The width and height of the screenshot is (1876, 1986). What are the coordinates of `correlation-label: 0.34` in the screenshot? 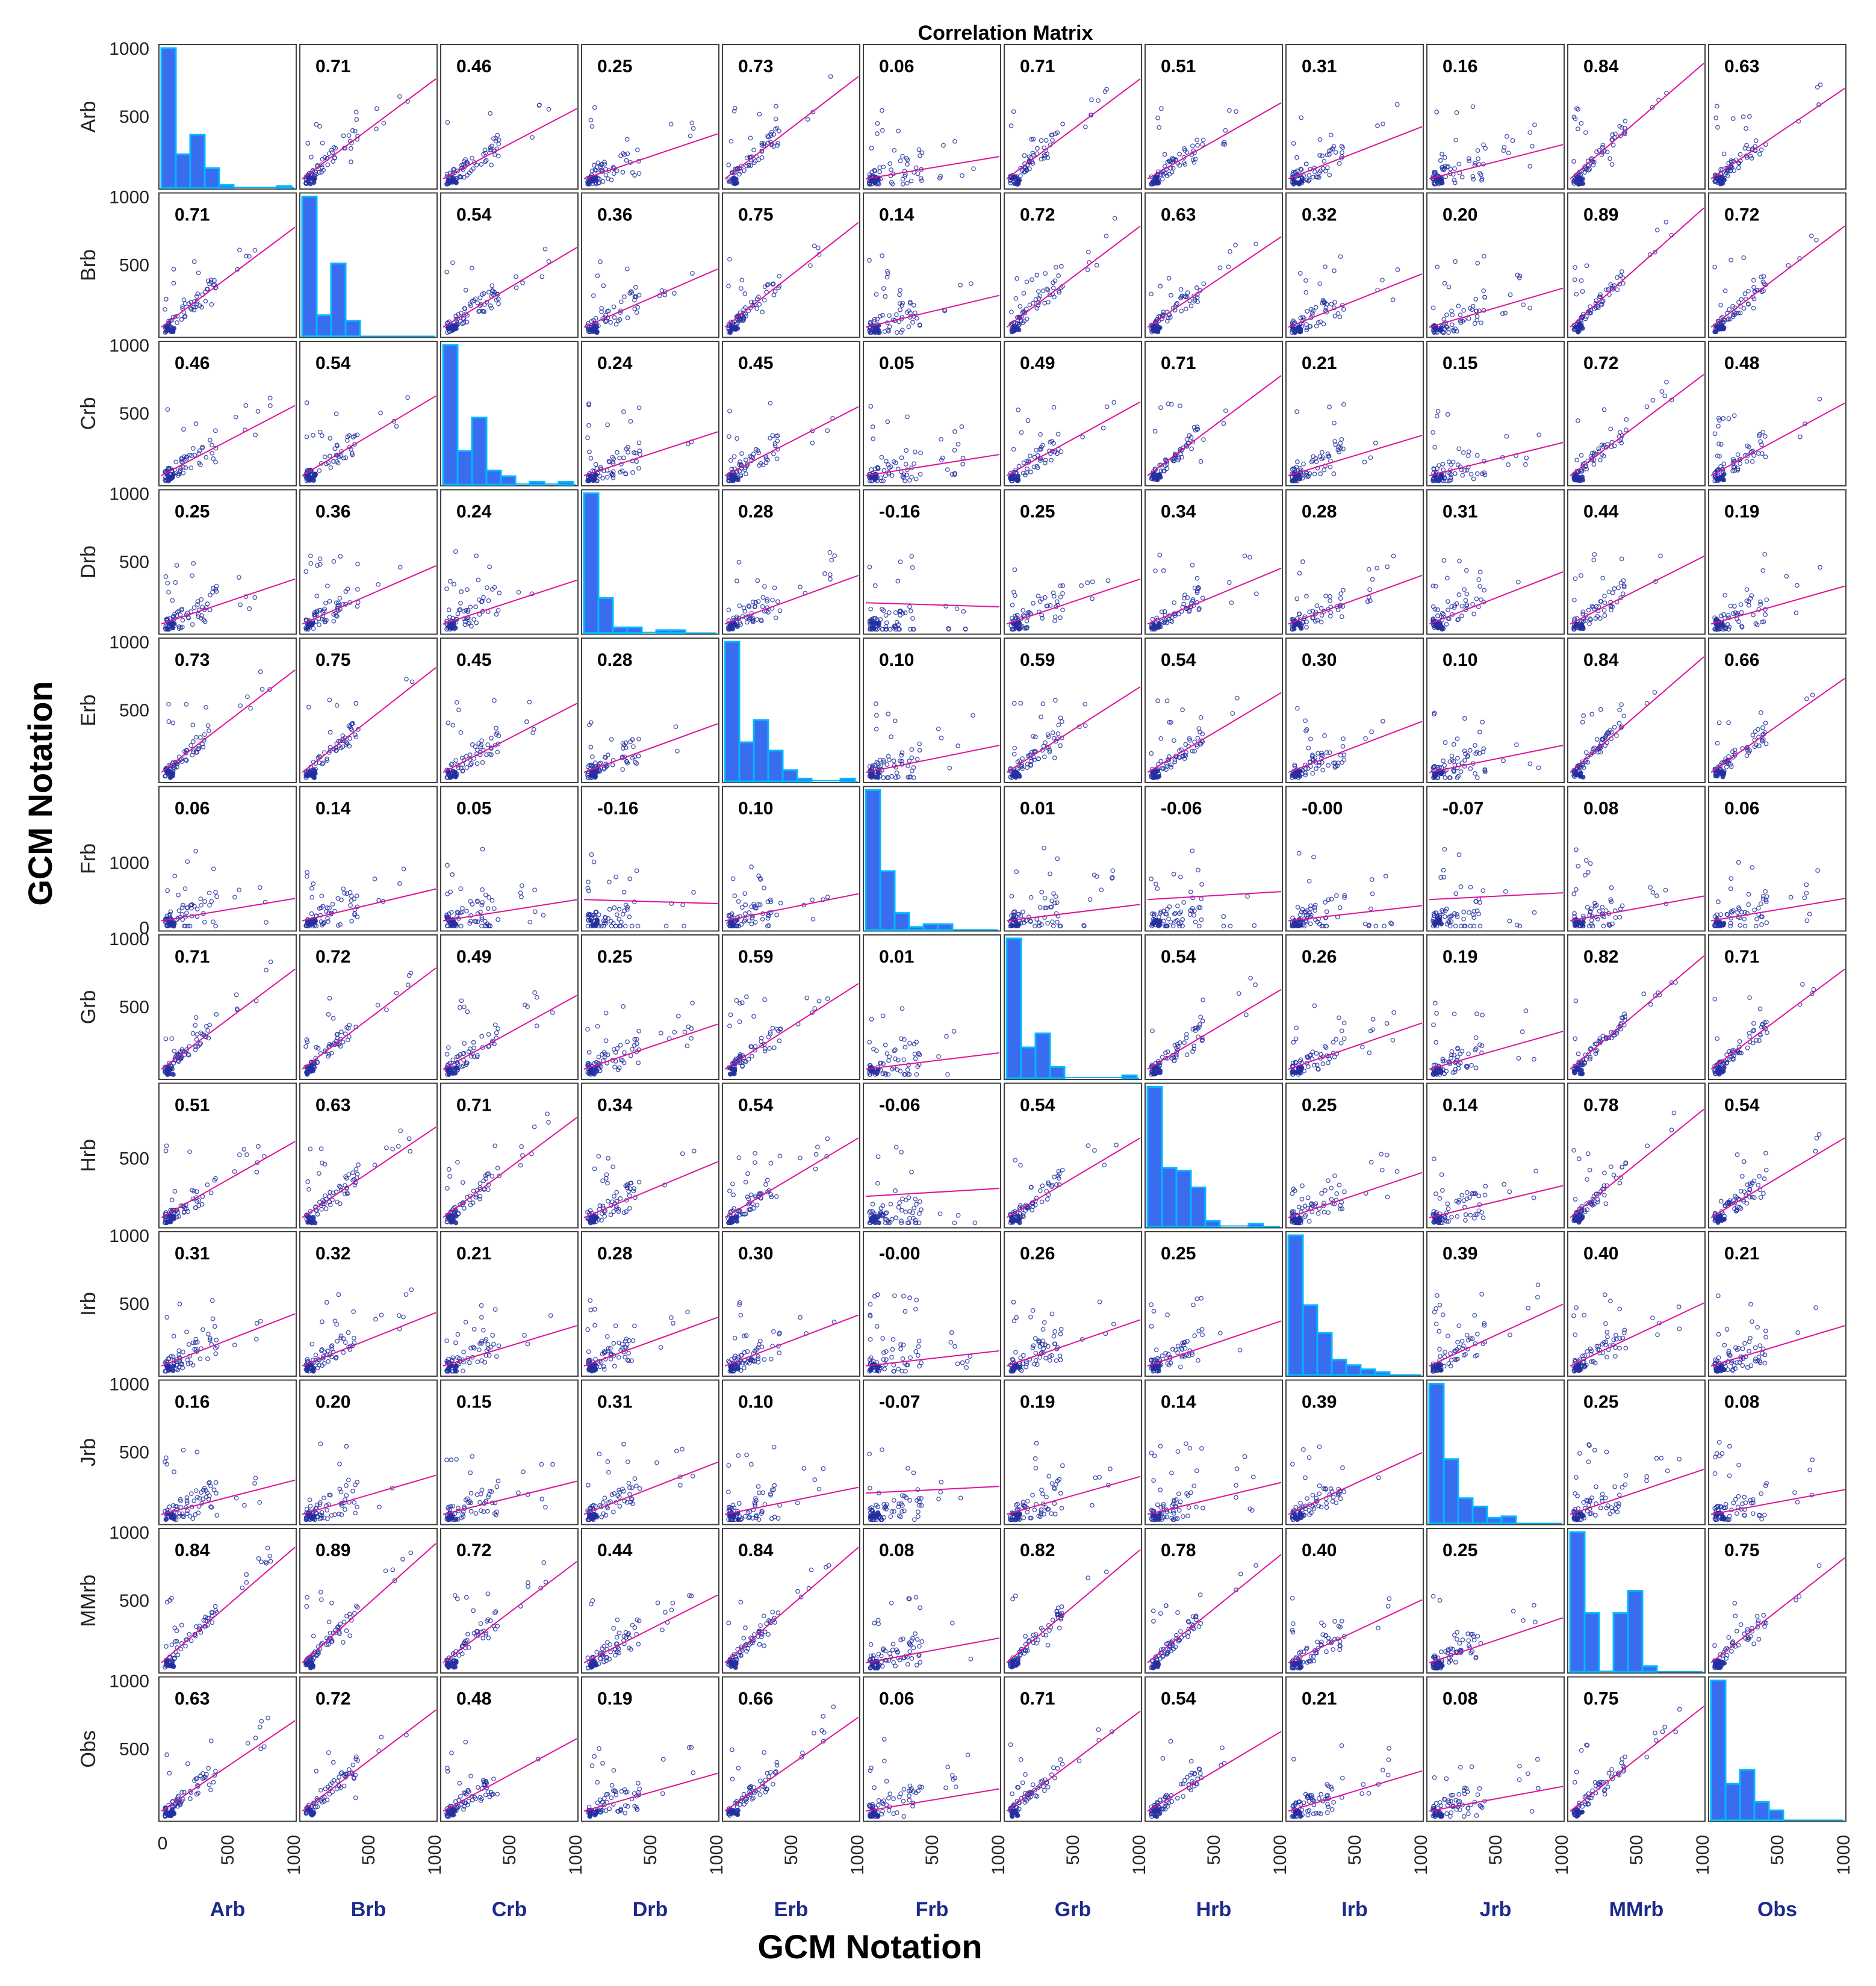 It's located at (1178, 512).